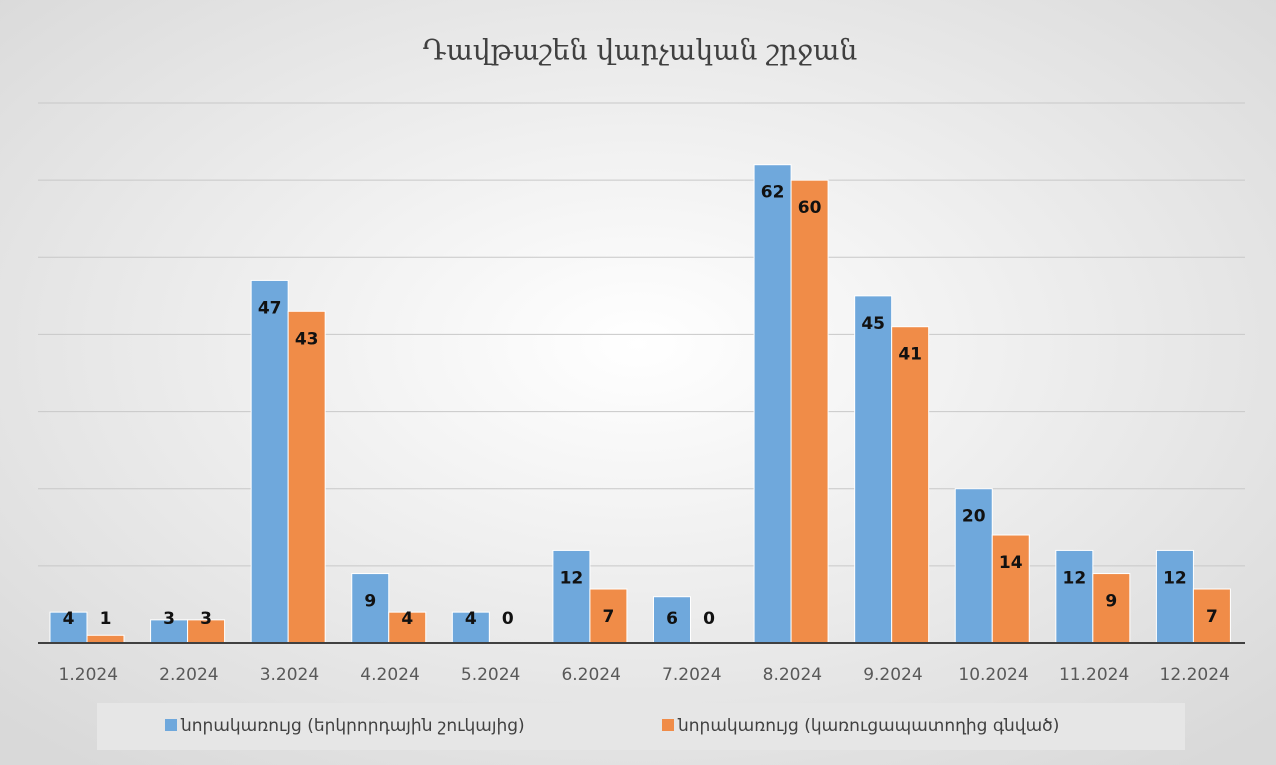 Image resolution: width=1276 pixels, height=765 pixels. I want to click on data-label: 1, so click(106, 619).